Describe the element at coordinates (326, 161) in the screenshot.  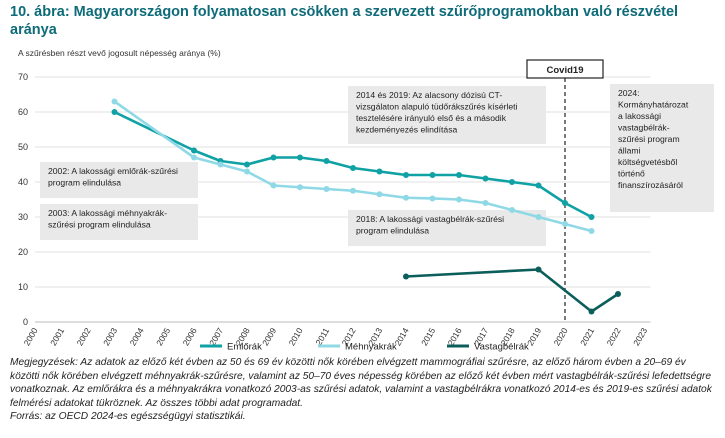
I see `point-s0-2011` at that location.